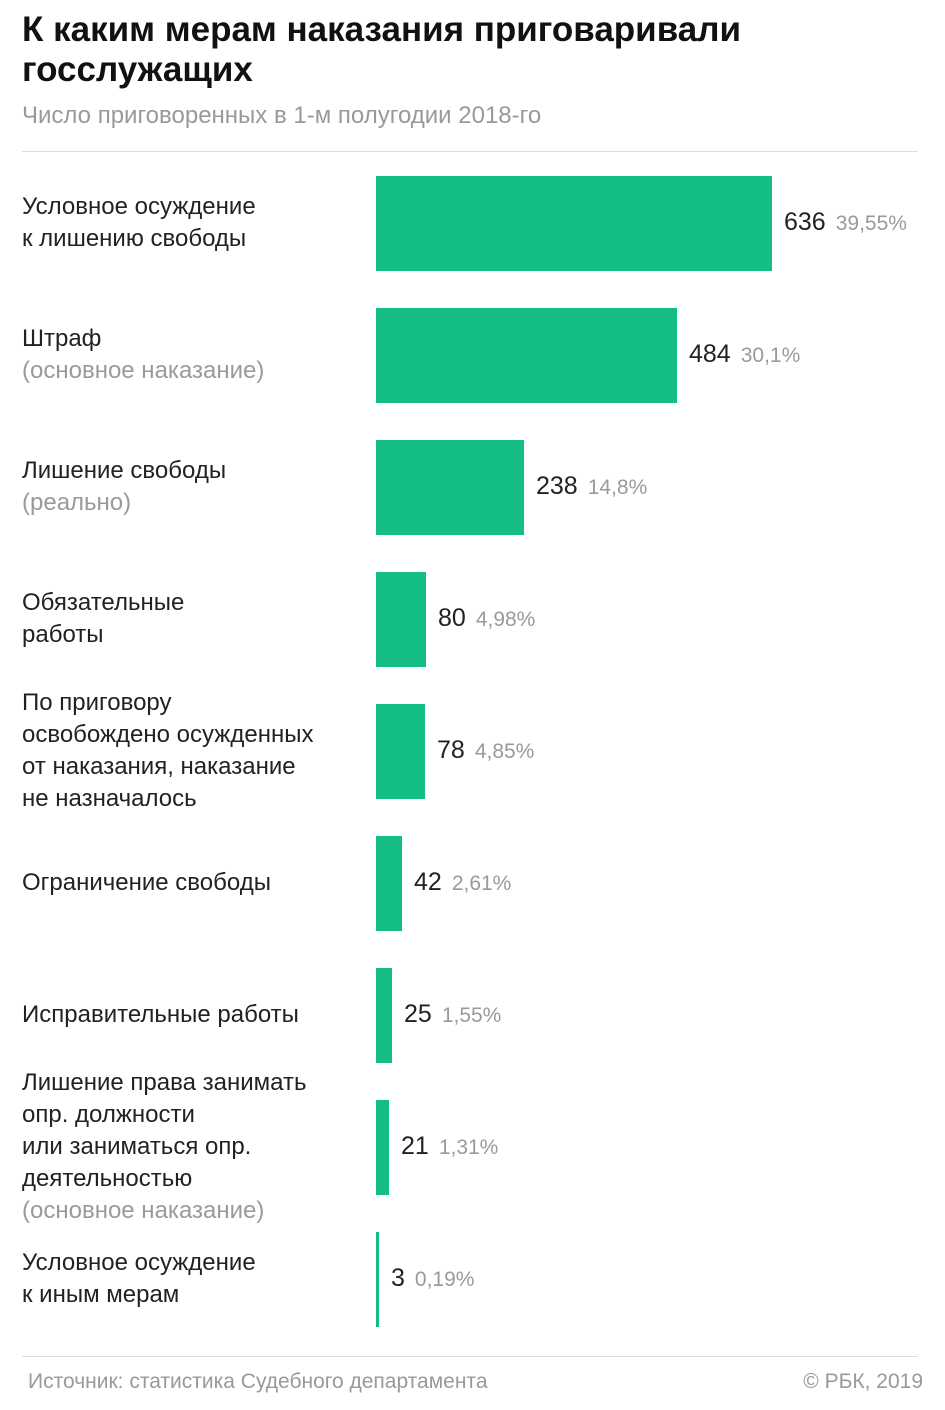 The height and width of the screenshot is (1410, 945). What do you see at coordinates (863, 1381) in the screenshot?
I see `copyright-note: © РБК, 2019` at bounding box center [863, 1381].